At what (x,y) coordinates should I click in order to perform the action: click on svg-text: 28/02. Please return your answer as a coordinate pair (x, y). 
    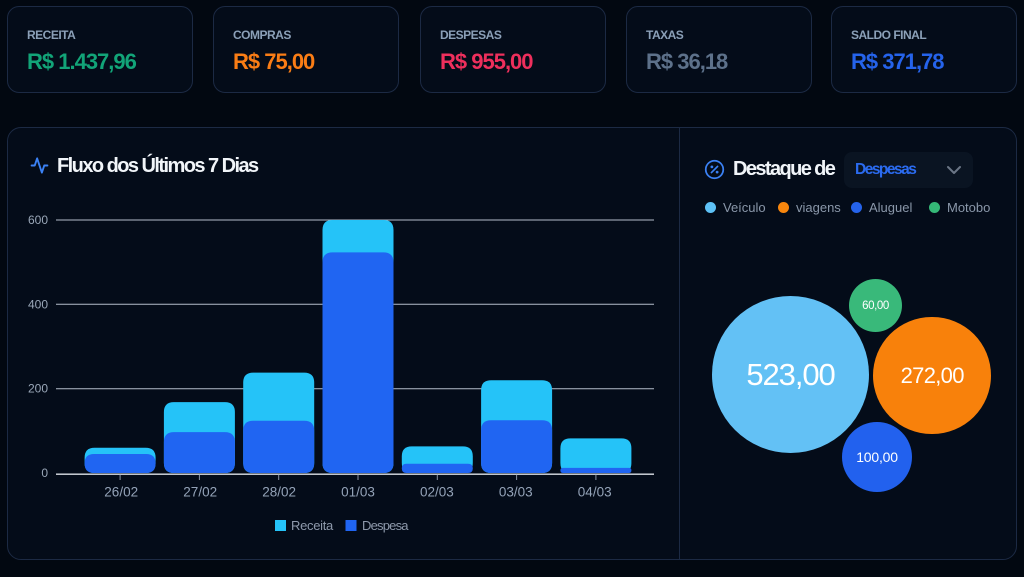
    Looking at the image, I should click on (279, 492).